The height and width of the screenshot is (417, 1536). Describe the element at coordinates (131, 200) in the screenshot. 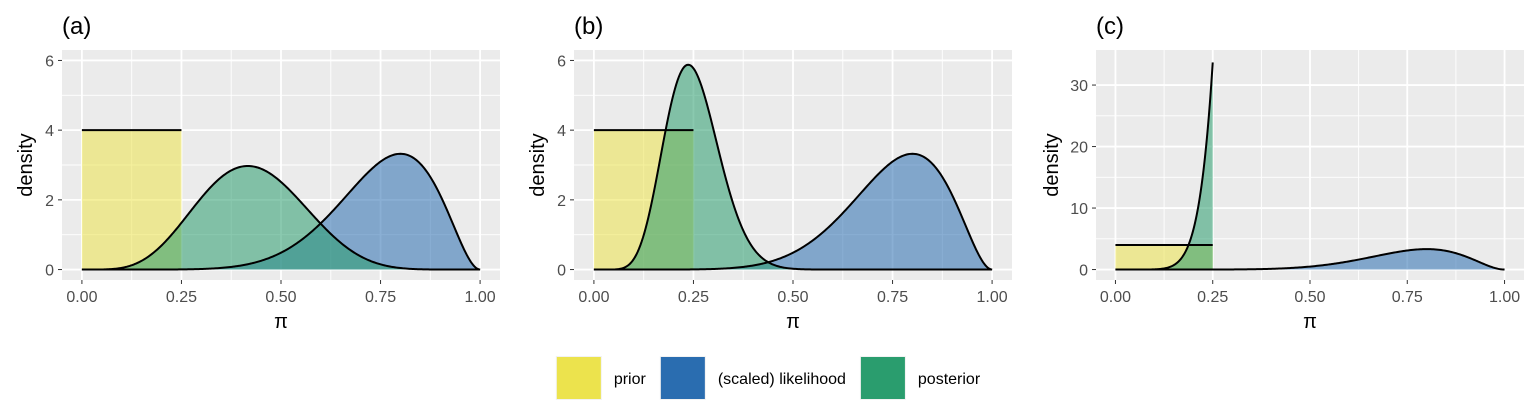

I see `series-area-prior` at that location.